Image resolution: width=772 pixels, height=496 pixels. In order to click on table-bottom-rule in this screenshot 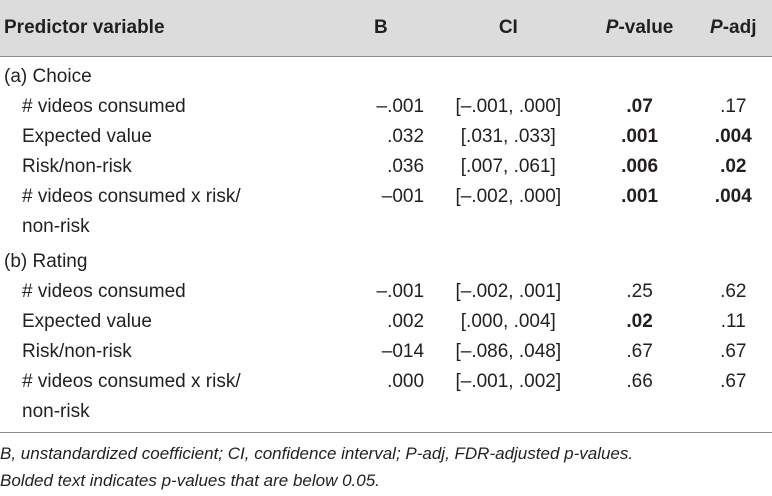, I will do `click(386, 432)`.